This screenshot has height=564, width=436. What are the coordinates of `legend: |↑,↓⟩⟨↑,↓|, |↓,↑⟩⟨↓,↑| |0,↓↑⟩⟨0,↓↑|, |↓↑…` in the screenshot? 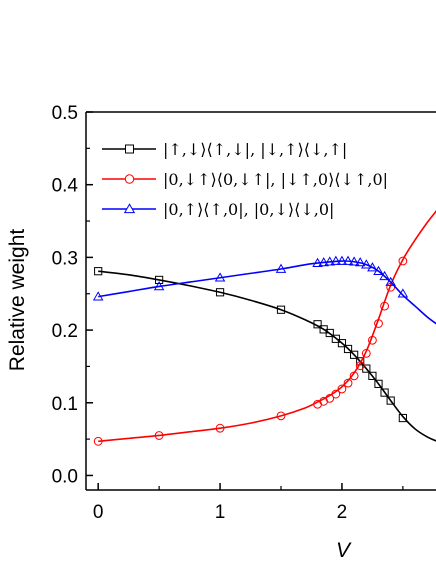 It's located at (245, 179).